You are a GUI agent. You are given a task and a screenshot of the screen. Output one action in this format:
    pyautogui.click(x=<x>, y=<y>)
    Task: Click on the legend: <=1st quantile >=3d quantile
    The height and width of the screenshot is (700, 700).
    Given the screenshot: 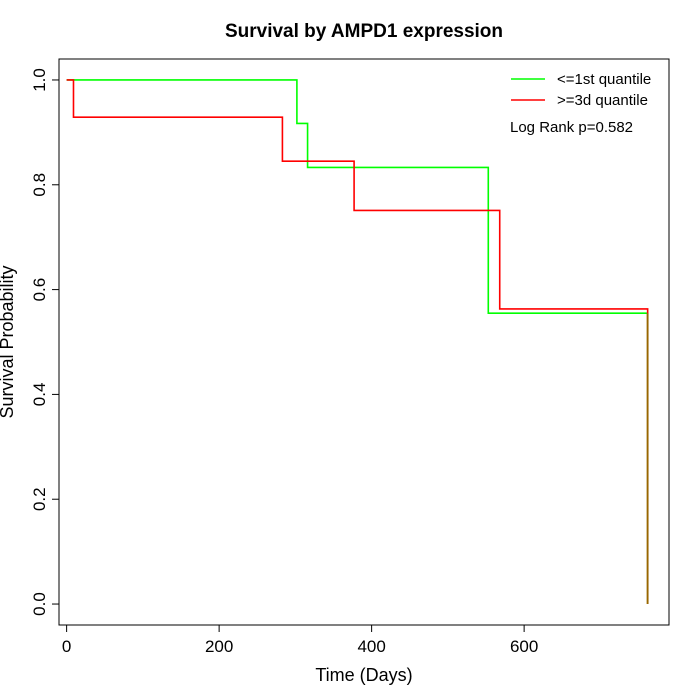 What is the action you would take?
    pyautogui.click(x=581, y=90)
    